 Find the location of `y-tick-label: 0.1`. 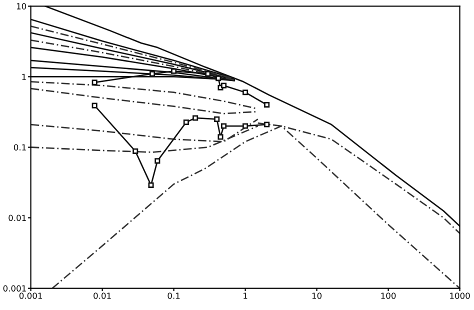

y-tick-label: 0.1 is located at coordinates (20, 147).